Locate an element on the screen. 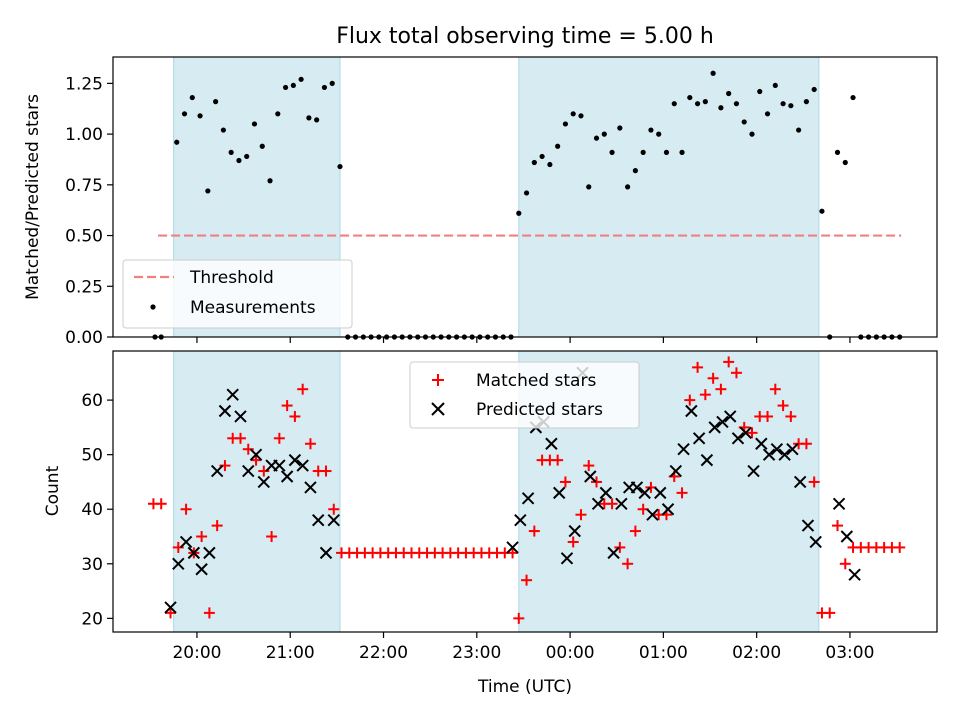 The image size is (960, 720). y-tick-label: 50 is located at coordinates (92, 456).